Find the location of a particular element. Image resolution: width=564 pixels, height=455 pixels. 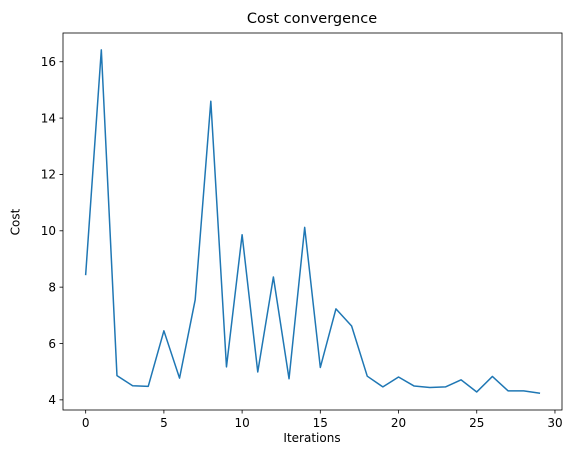

y-tick-label-4: 4 is located at coordinates (52, 400).